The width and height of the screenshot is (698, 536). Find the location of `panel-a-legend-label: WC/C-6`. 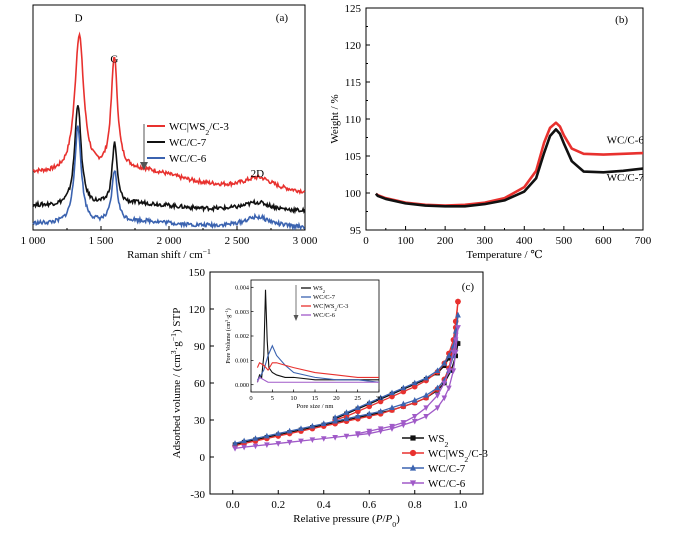

panel-a-legend-label: WC/C-6 is located at coordinates (188, 159).